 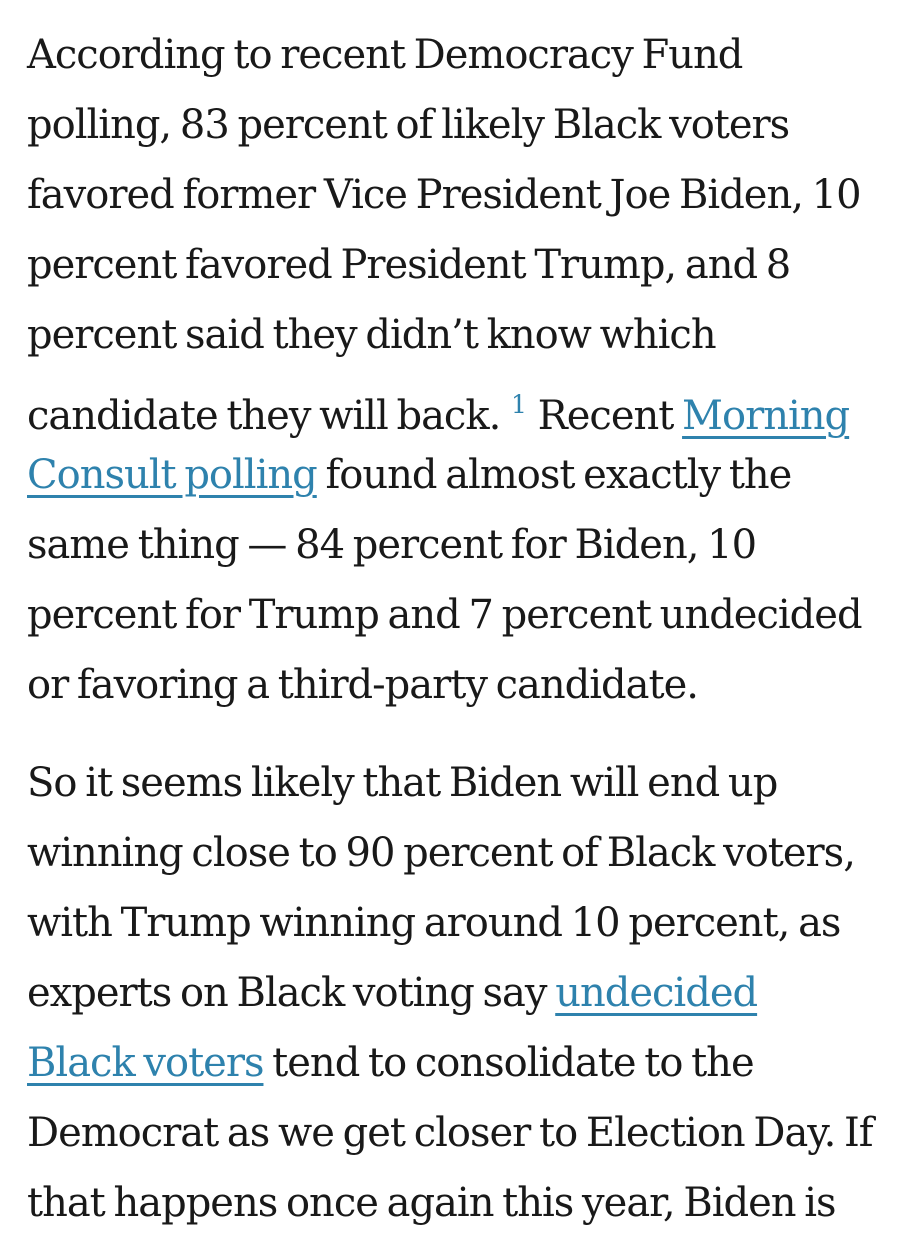 I want to click on undecided-black-voters-link: Black voters, so click(x=145, y=1063).